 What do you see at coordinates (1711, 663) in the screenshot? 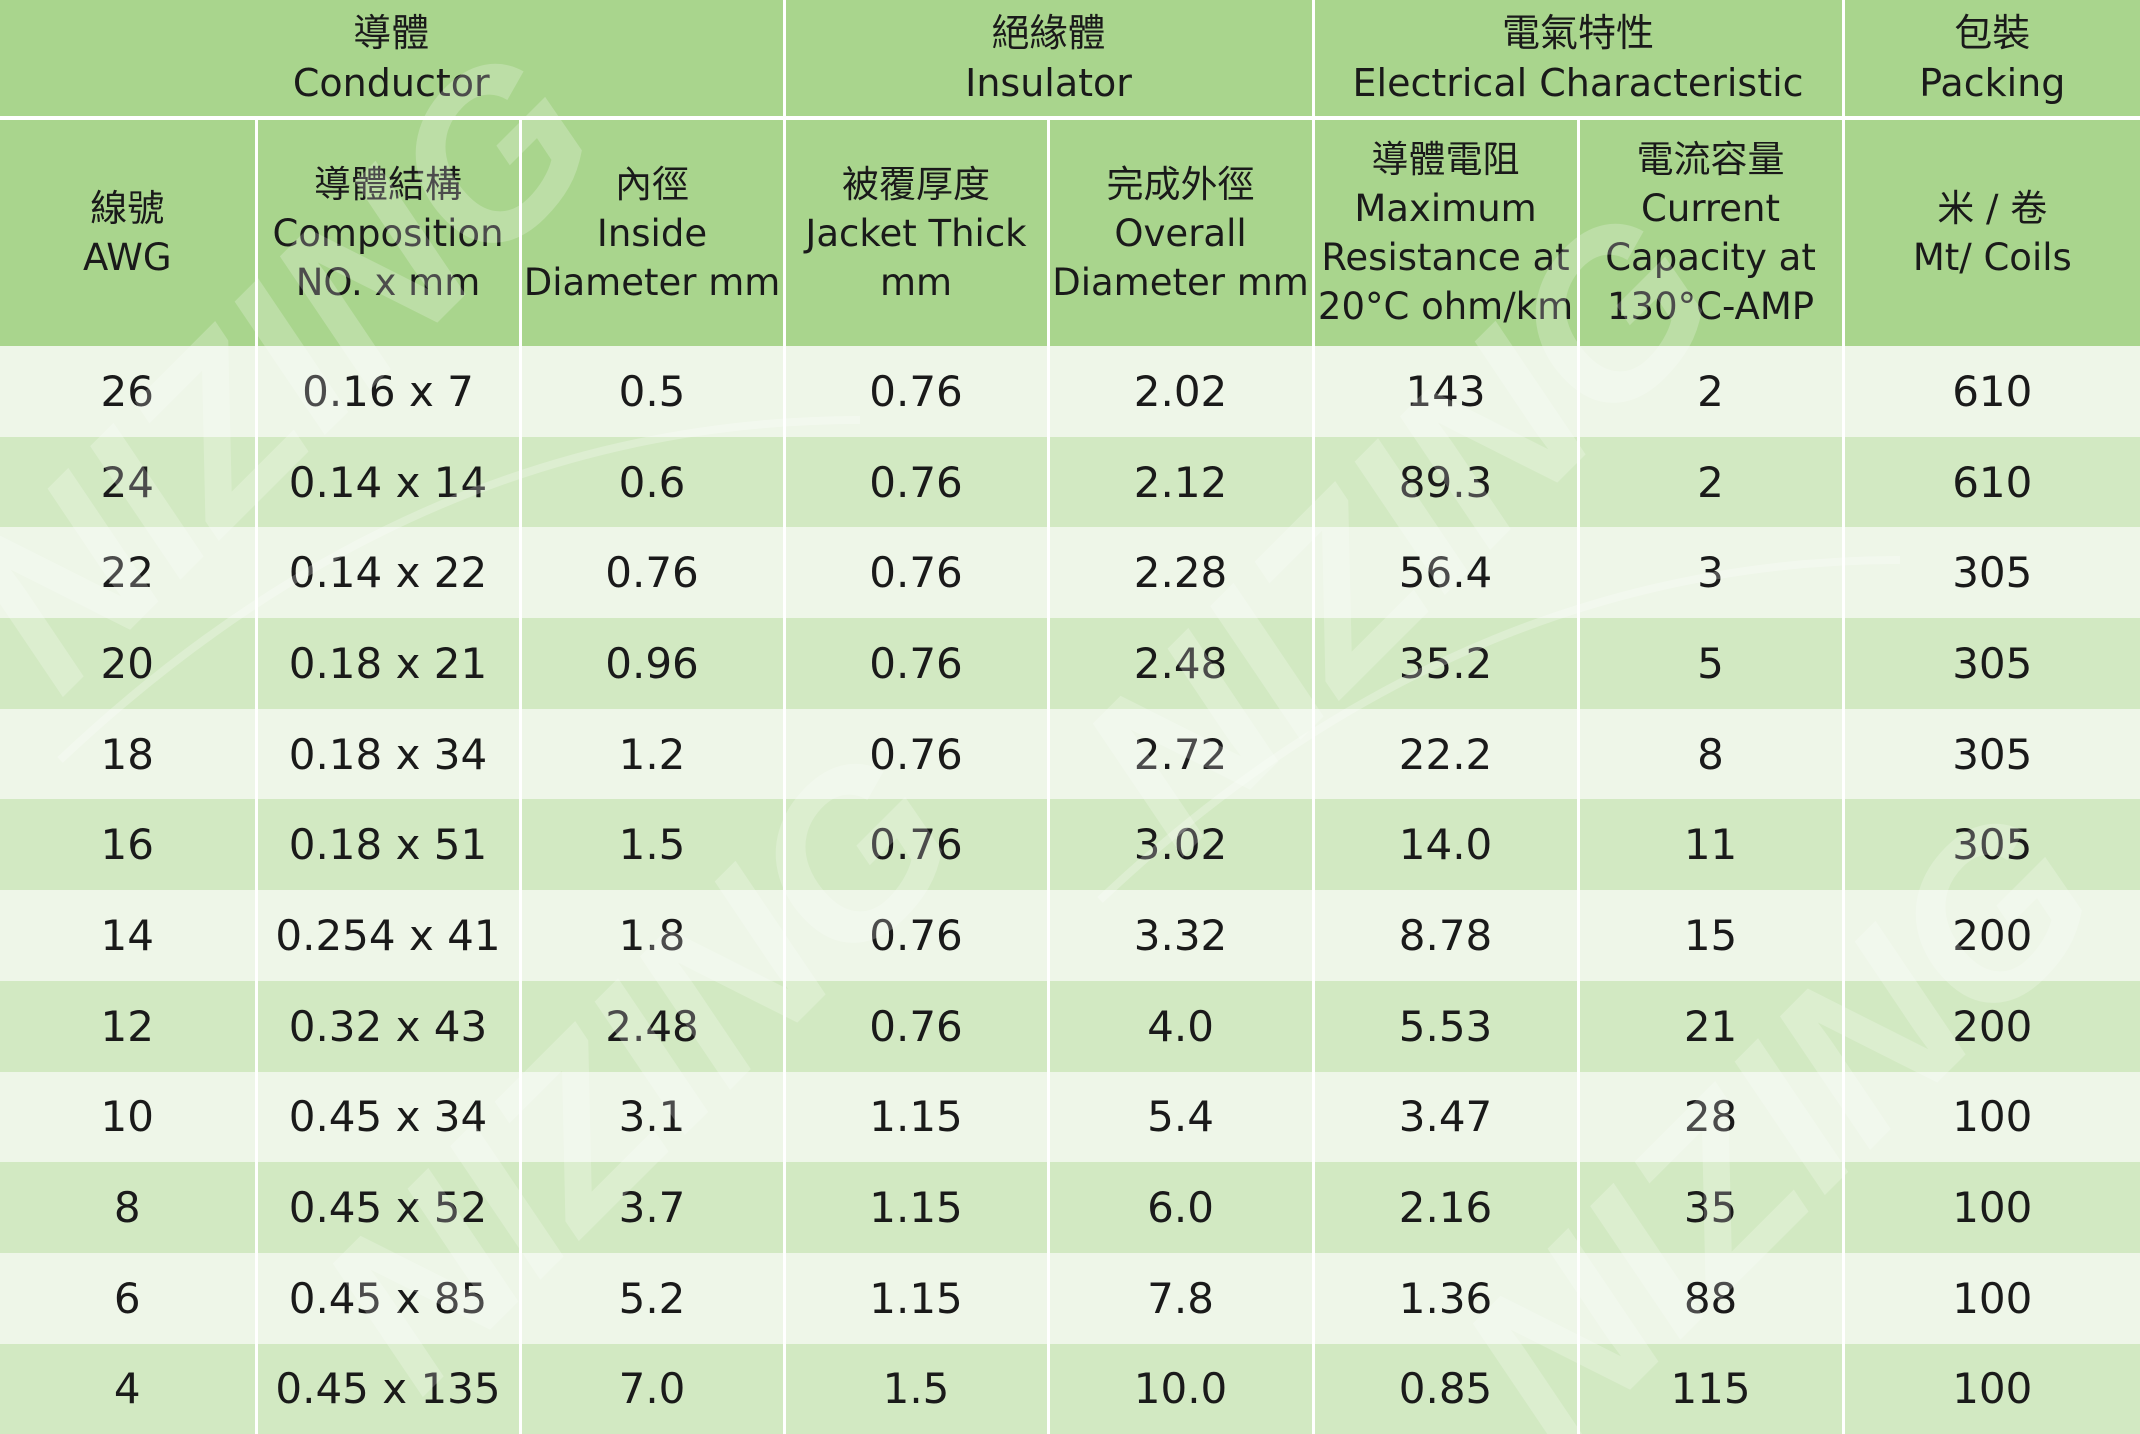
I see `cell-col-current-capacity: 5` at bounding box center [1711, 663].